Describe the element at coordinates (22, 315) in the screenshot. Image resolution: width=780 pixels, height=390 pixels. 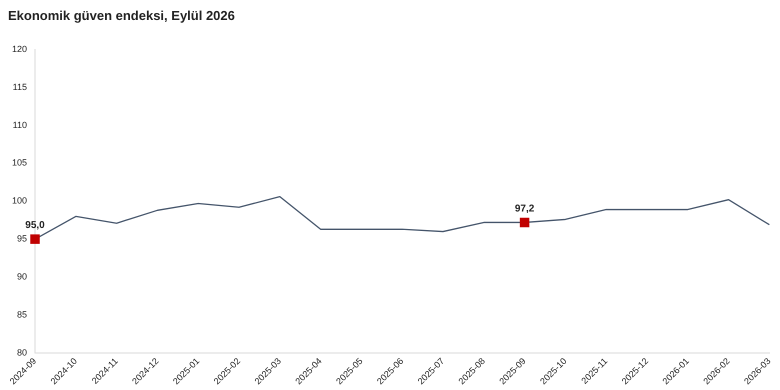
I see `y-tick-label: 85` at that location.